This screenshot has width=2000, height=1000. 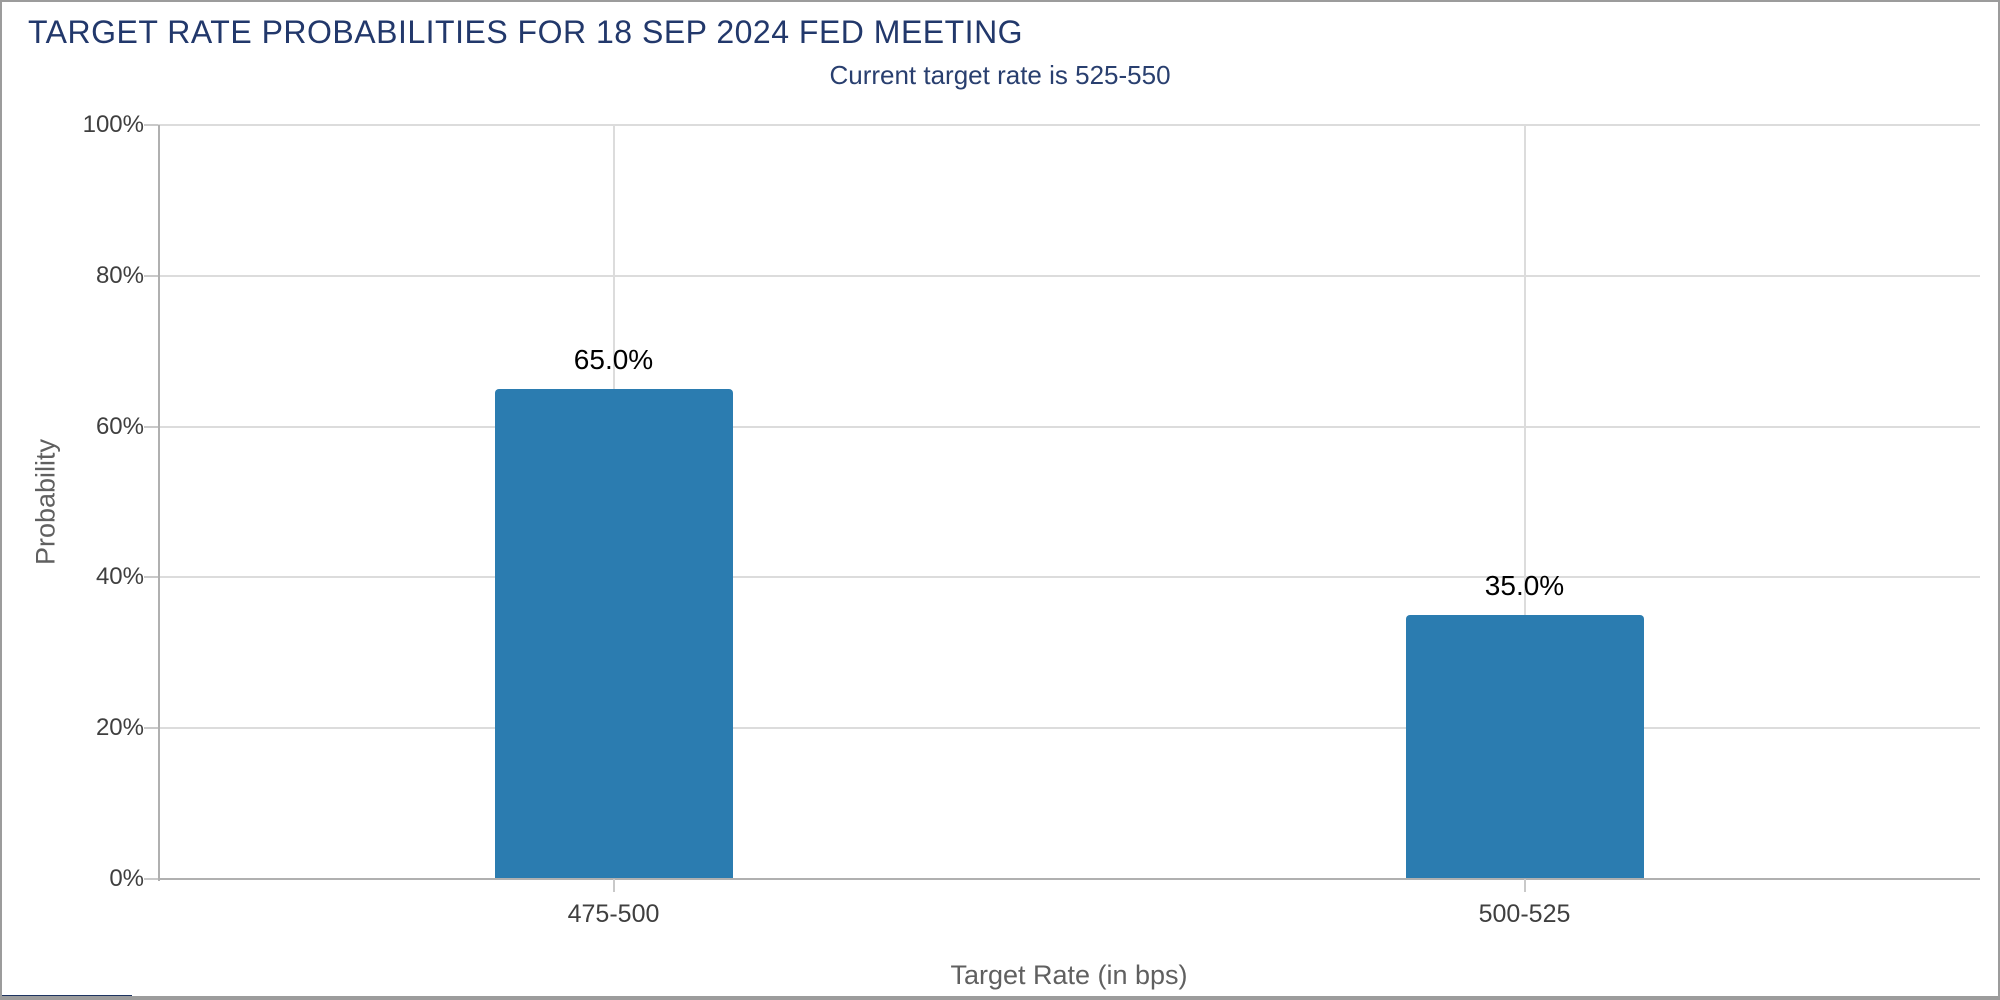 I want to click on y-axis-line, so click(x=159, y=503).